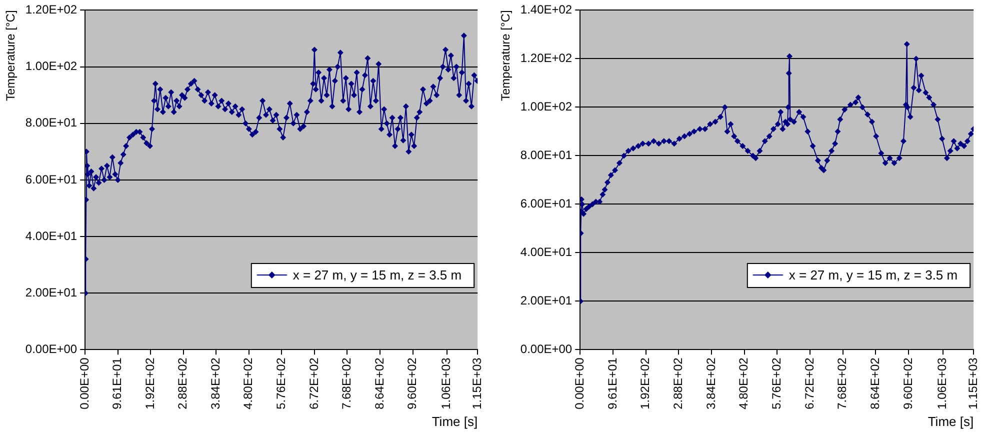  What do you see at coordinates (546, 9) in the screenshot?
I see `y-tick-label: 1.40E+02` at bounding box center [546, 9].